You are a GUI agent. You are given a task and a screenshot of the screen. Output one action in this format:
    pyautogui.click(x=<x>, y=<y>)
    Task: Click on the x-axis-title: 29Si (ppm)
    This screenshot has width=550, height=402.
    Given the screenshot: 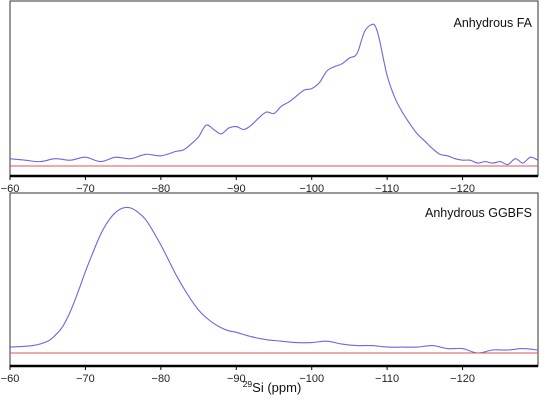 What is the action you would take?
    pyautogui.click(x=272, y=387)
    